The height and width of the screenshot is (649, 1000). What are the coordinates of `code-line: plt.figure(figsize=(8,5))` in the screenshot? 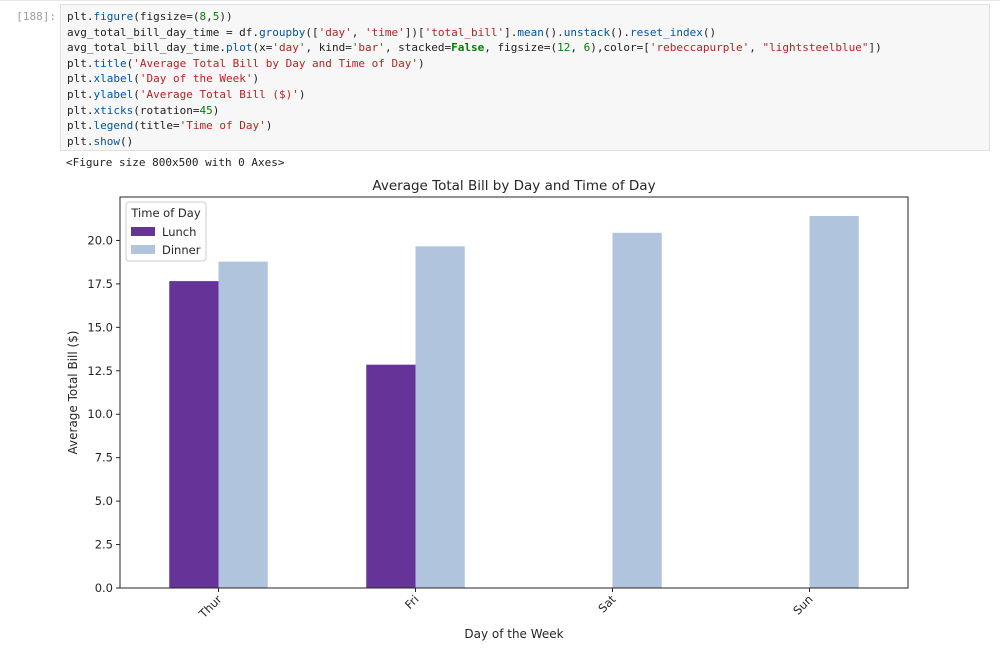 It's located at (150, 16).